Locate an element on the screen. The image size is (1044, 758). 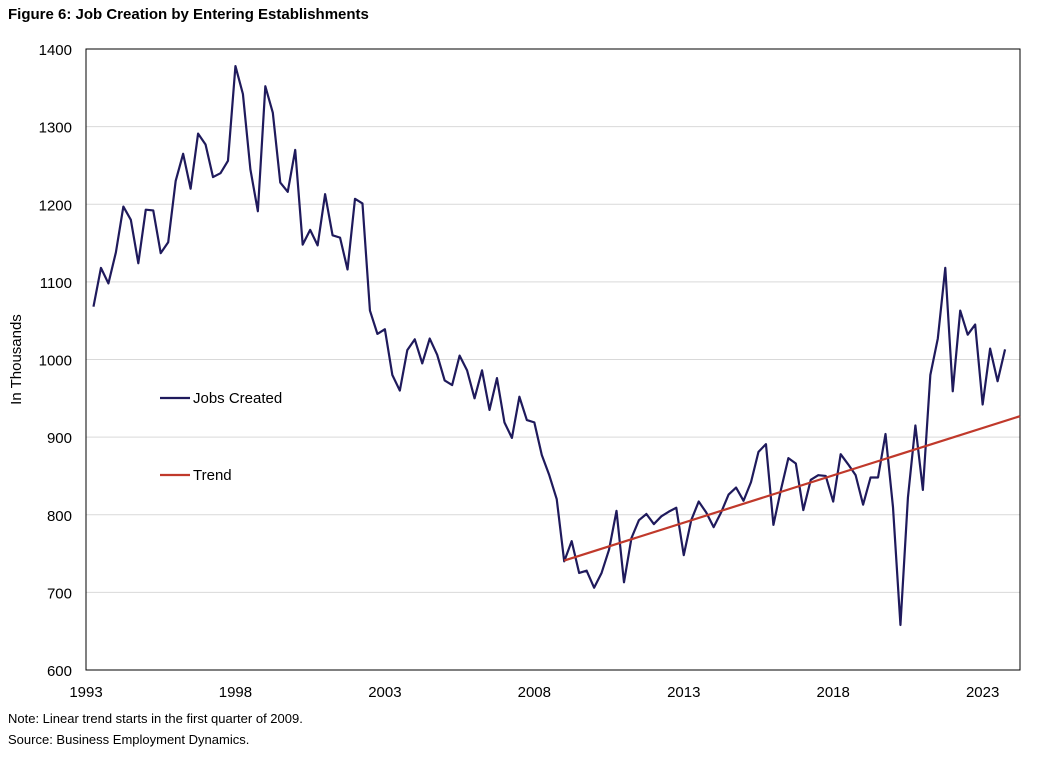
x-tick-label: 2013 is located at coordinates (683, 692).